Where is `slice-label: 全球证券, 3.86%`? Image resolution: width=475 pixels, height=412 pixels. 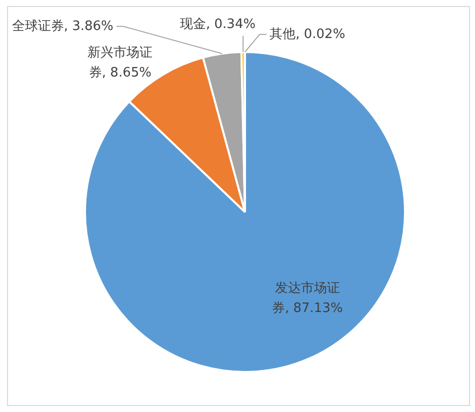
slice-label: 全球证券, 3.86% is located at coordinates (63, 26).